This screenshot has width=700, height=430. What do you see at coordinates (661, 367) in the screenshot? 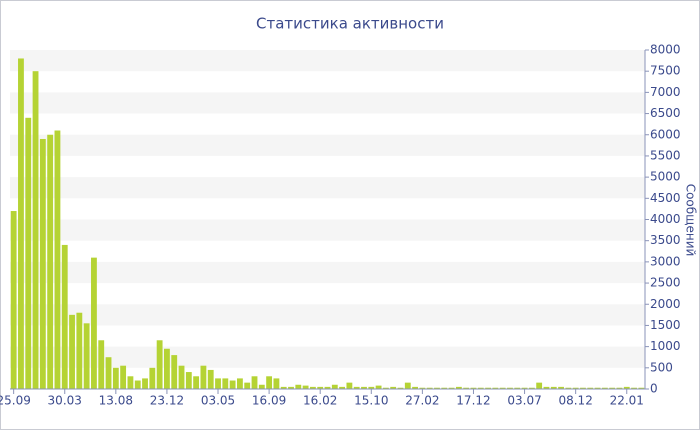
I see `y-tick-label: 500` at bounding box center [661, 367].